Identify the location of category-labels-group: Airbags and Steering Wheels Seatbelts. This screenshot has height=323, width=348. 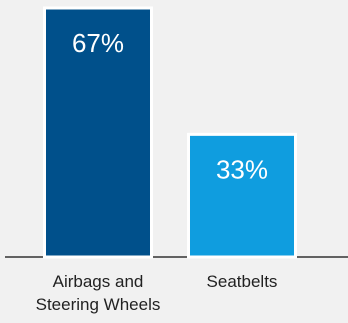
(157, 293).